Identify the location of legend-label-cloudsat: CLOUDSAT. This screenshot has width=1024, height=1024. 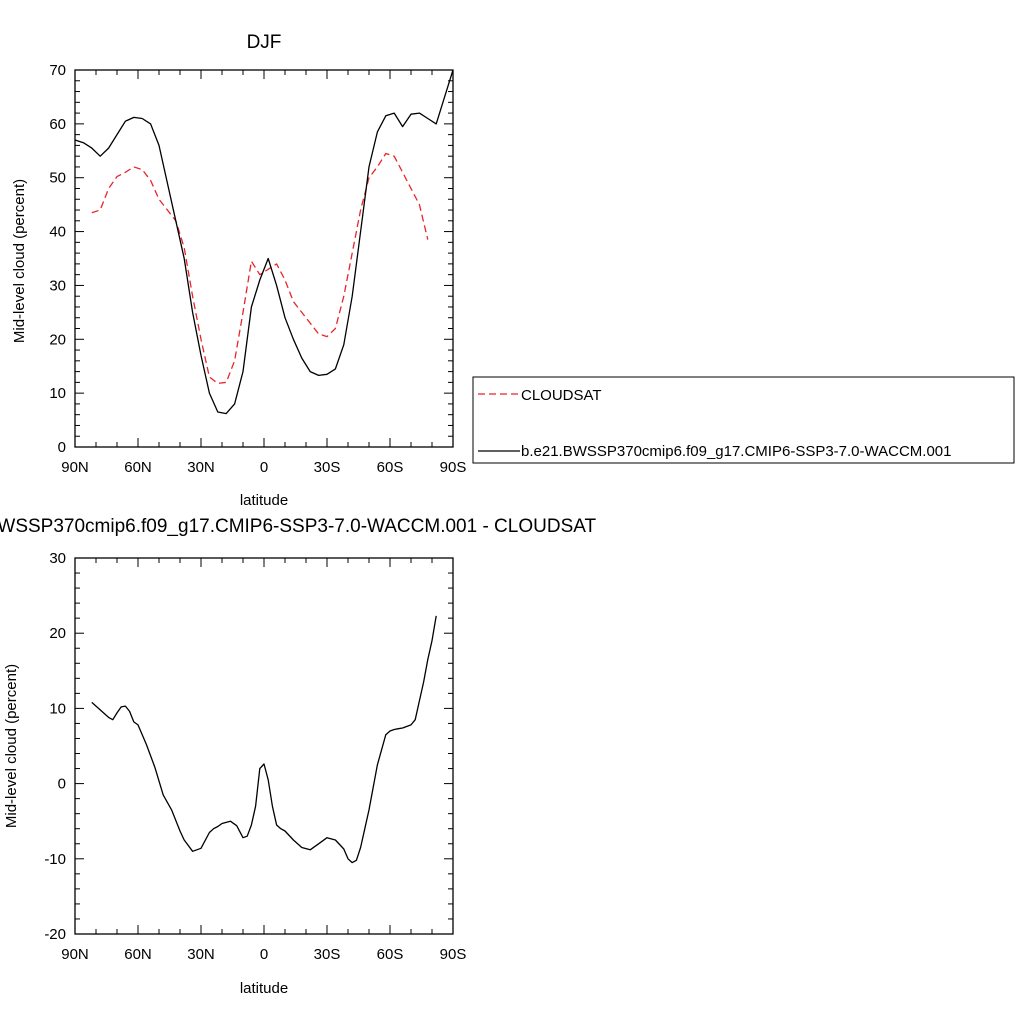
(561, 395).